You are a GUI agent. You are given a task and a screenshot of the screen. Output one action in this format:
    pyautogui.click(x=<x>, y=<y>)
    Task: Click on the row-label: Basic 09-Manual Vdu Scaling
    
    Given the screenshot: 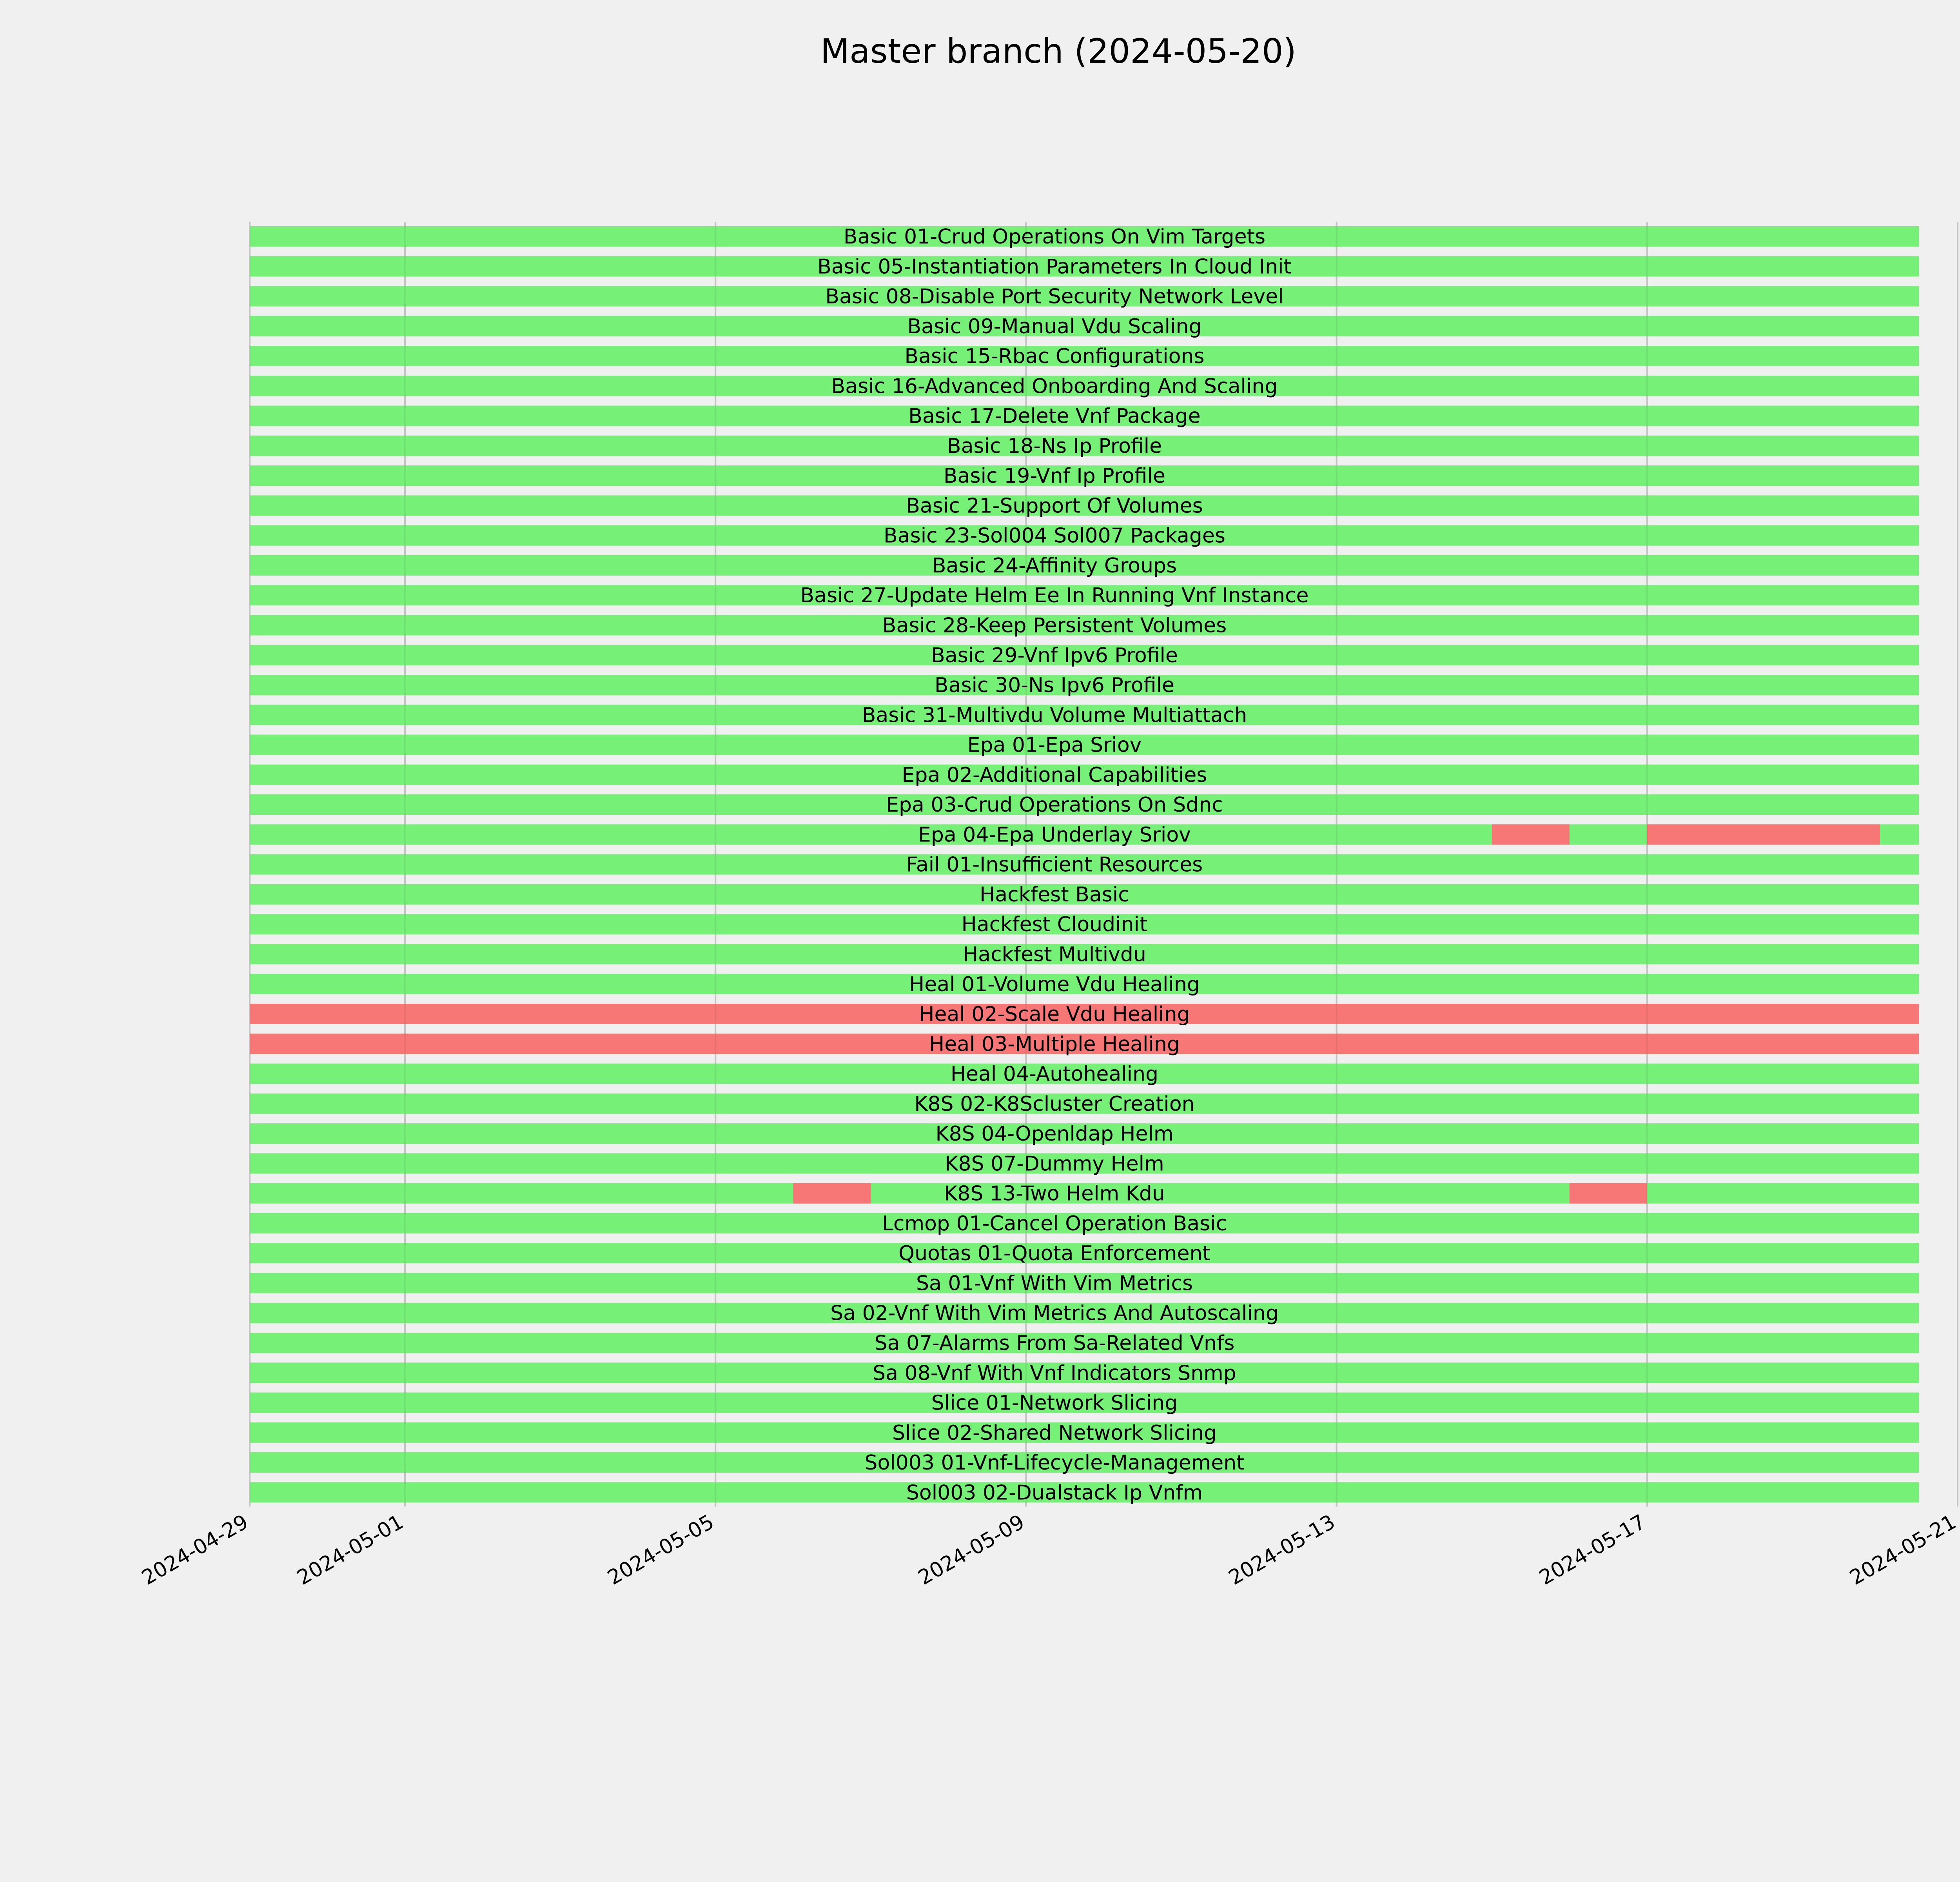 What is the action you would take?
    pyautogui.click(x=1054, y=326)
    